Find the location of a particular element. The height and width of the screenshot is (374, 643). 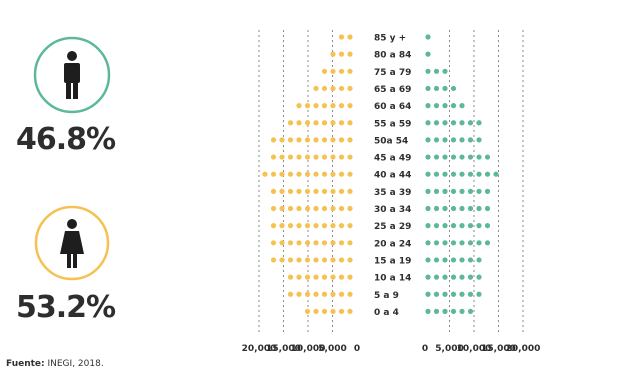

age-group-label: 15 a 19 is located at coordinates (392, 261).